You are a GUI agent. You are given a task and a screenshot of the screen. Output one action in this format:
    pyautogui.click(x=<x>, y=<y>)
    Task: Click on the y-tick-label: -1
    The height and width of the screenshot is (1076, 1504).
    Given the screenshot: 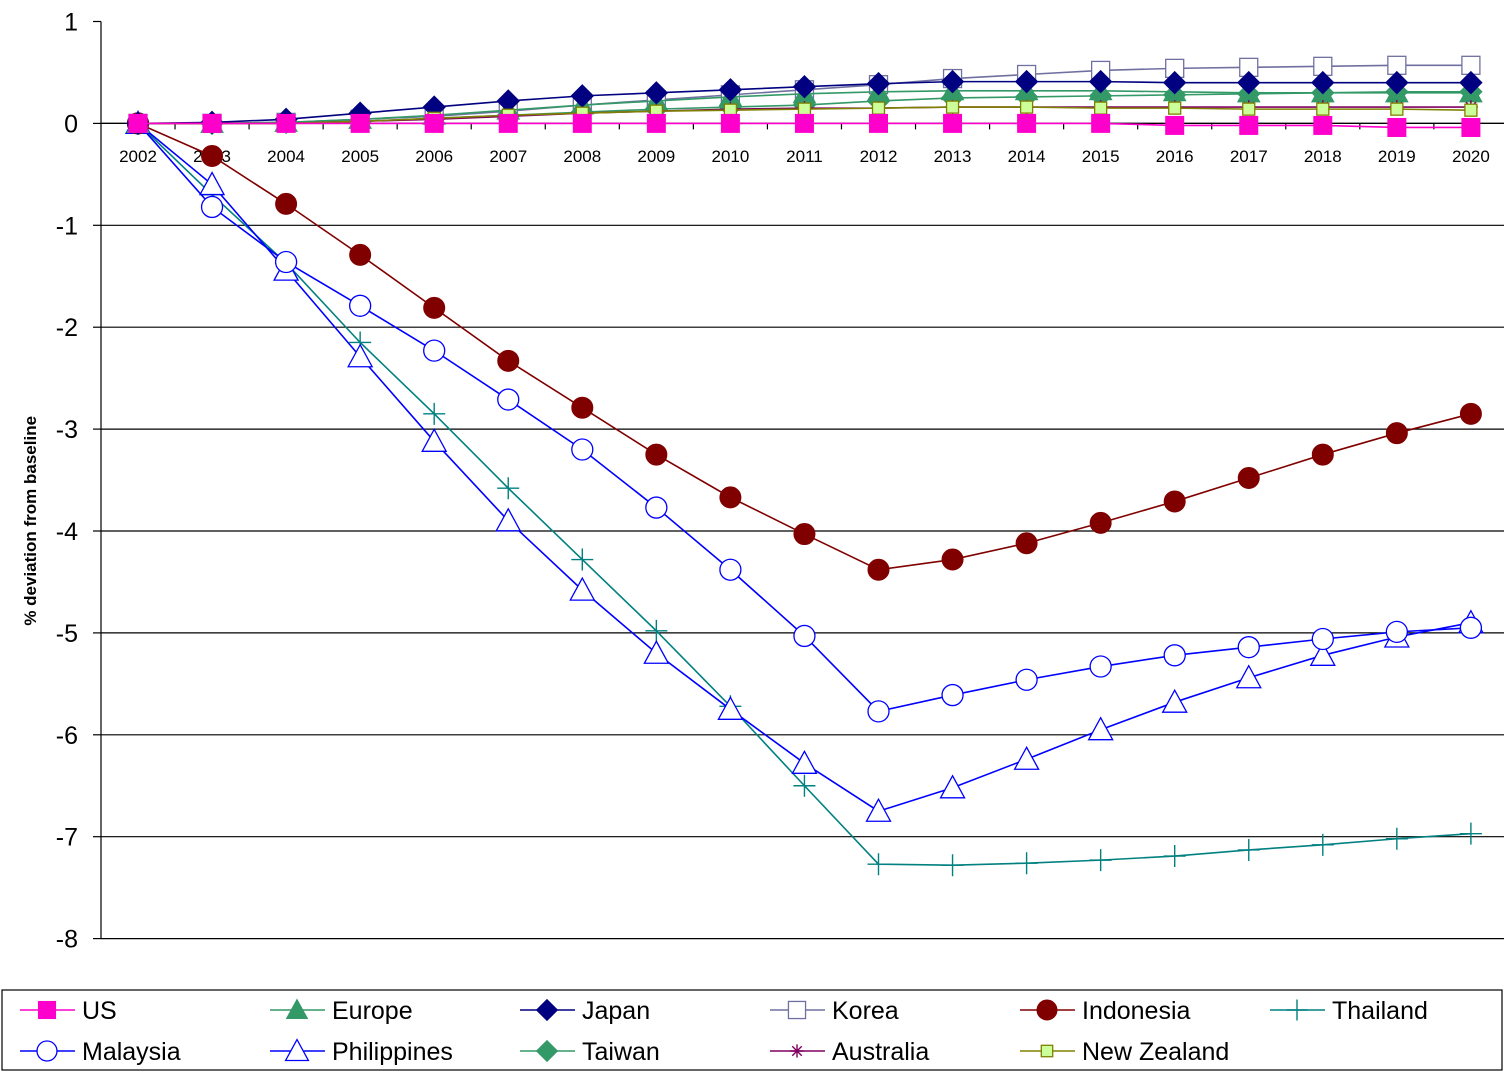 What is the action you would take?
    pyautogui.click(x=67, y=226)
    